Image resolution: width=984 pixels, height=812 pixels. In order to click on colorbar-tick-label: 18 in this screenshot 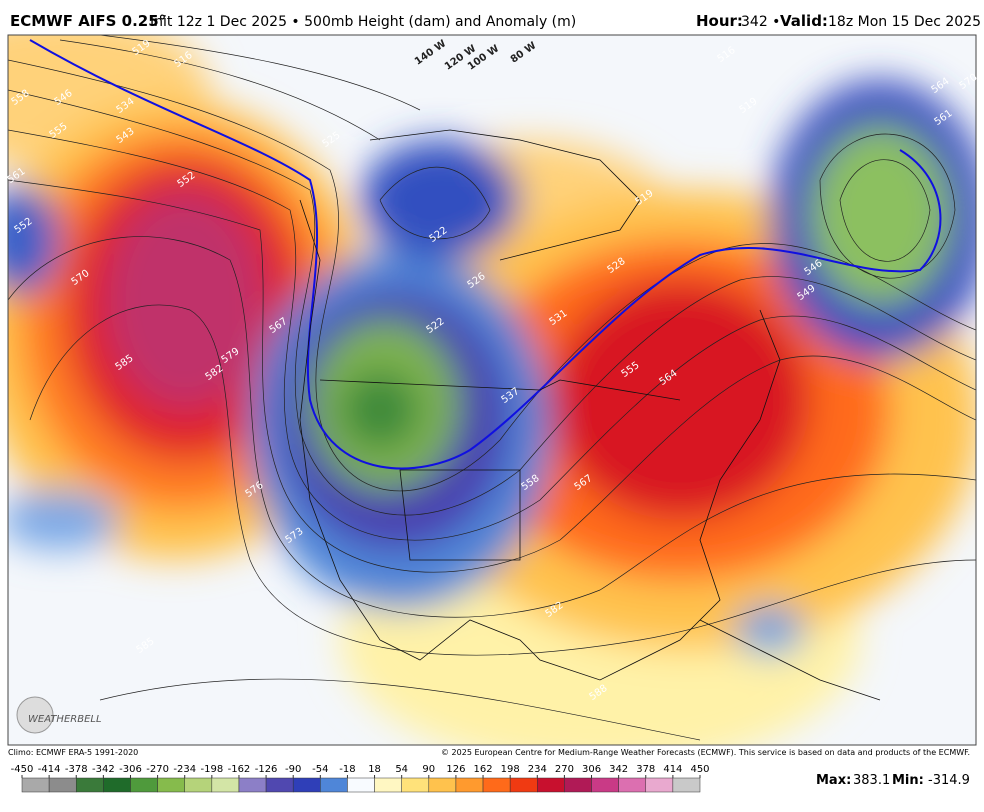, I will do `click(374, 769)`.